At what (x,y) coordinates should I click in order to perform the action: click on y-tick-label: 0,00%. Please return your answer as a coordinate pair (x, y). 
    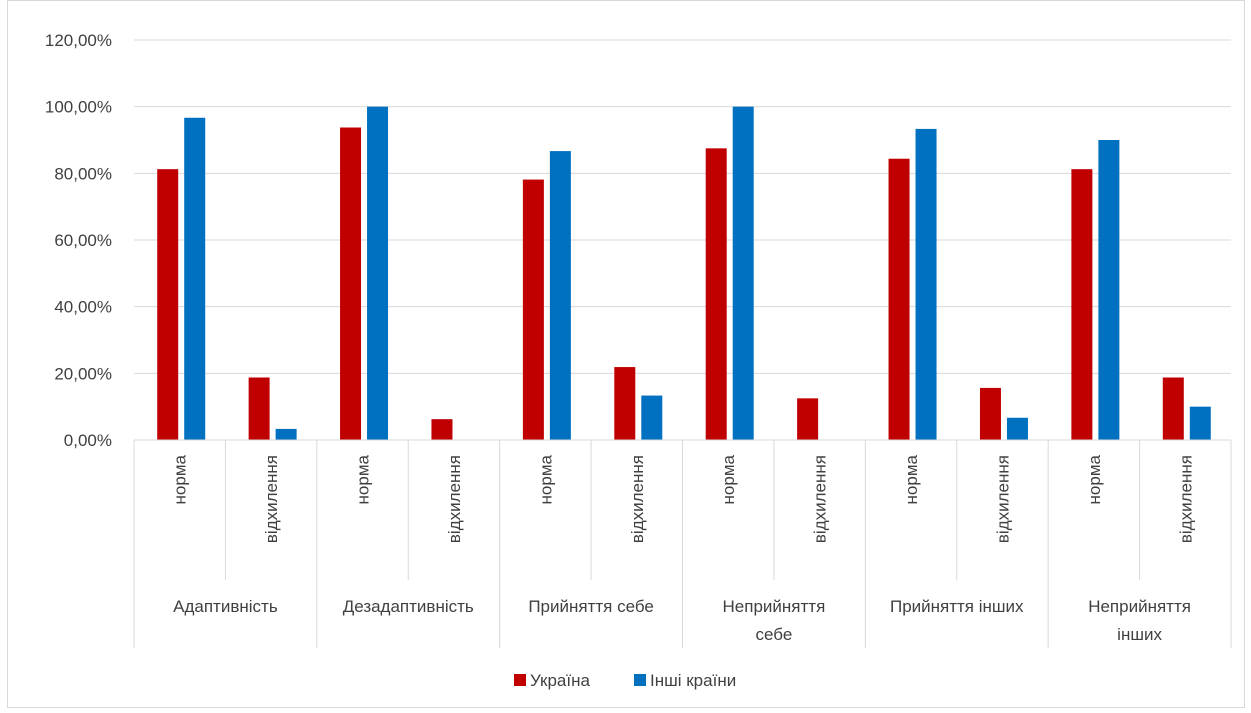
    Looking at the image, I should click on (88, 440).